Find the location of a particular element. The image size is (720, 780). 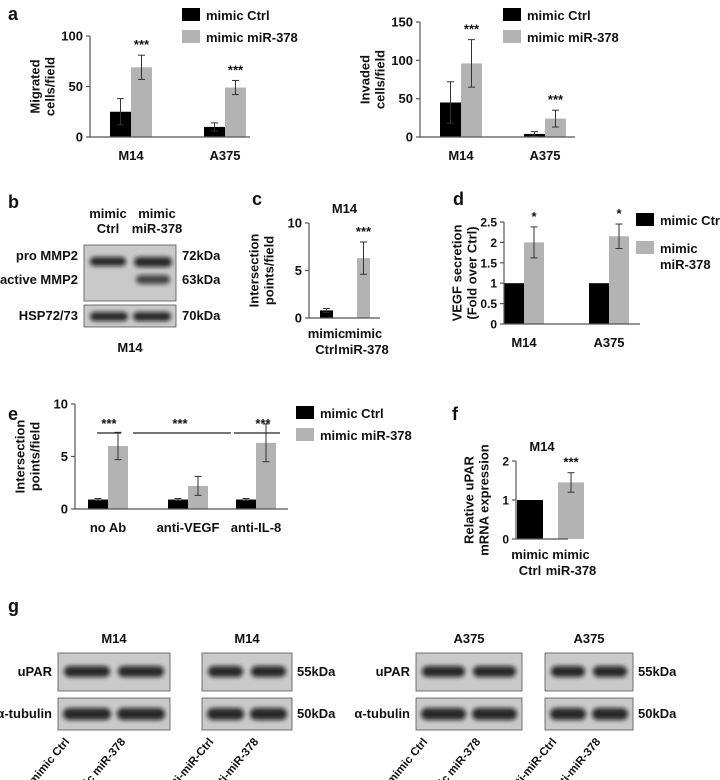

legend-label: mimic Ctrl is located at coordinates (238, 15).